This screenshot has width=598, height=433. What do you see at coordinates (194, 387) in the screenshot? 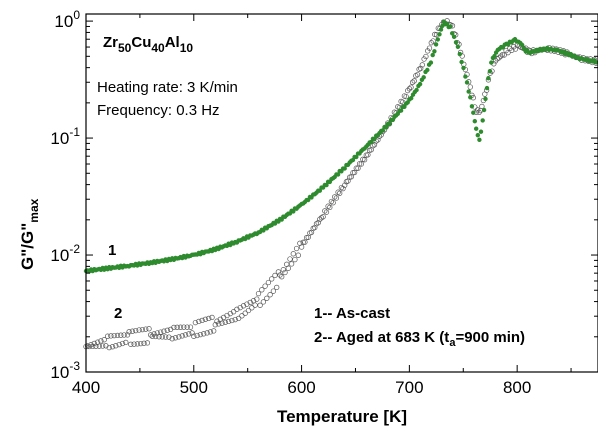
I see `x-tick-label: 500` at bounding box center [194, 387].